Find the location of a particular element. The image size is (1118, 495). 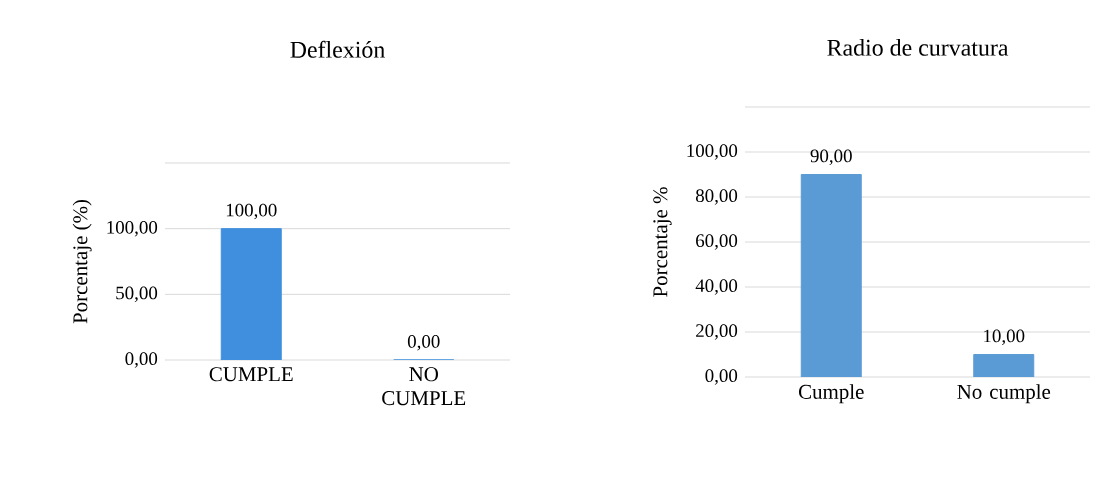

data-label: 10,00 is located at coordinates (1004, 337).